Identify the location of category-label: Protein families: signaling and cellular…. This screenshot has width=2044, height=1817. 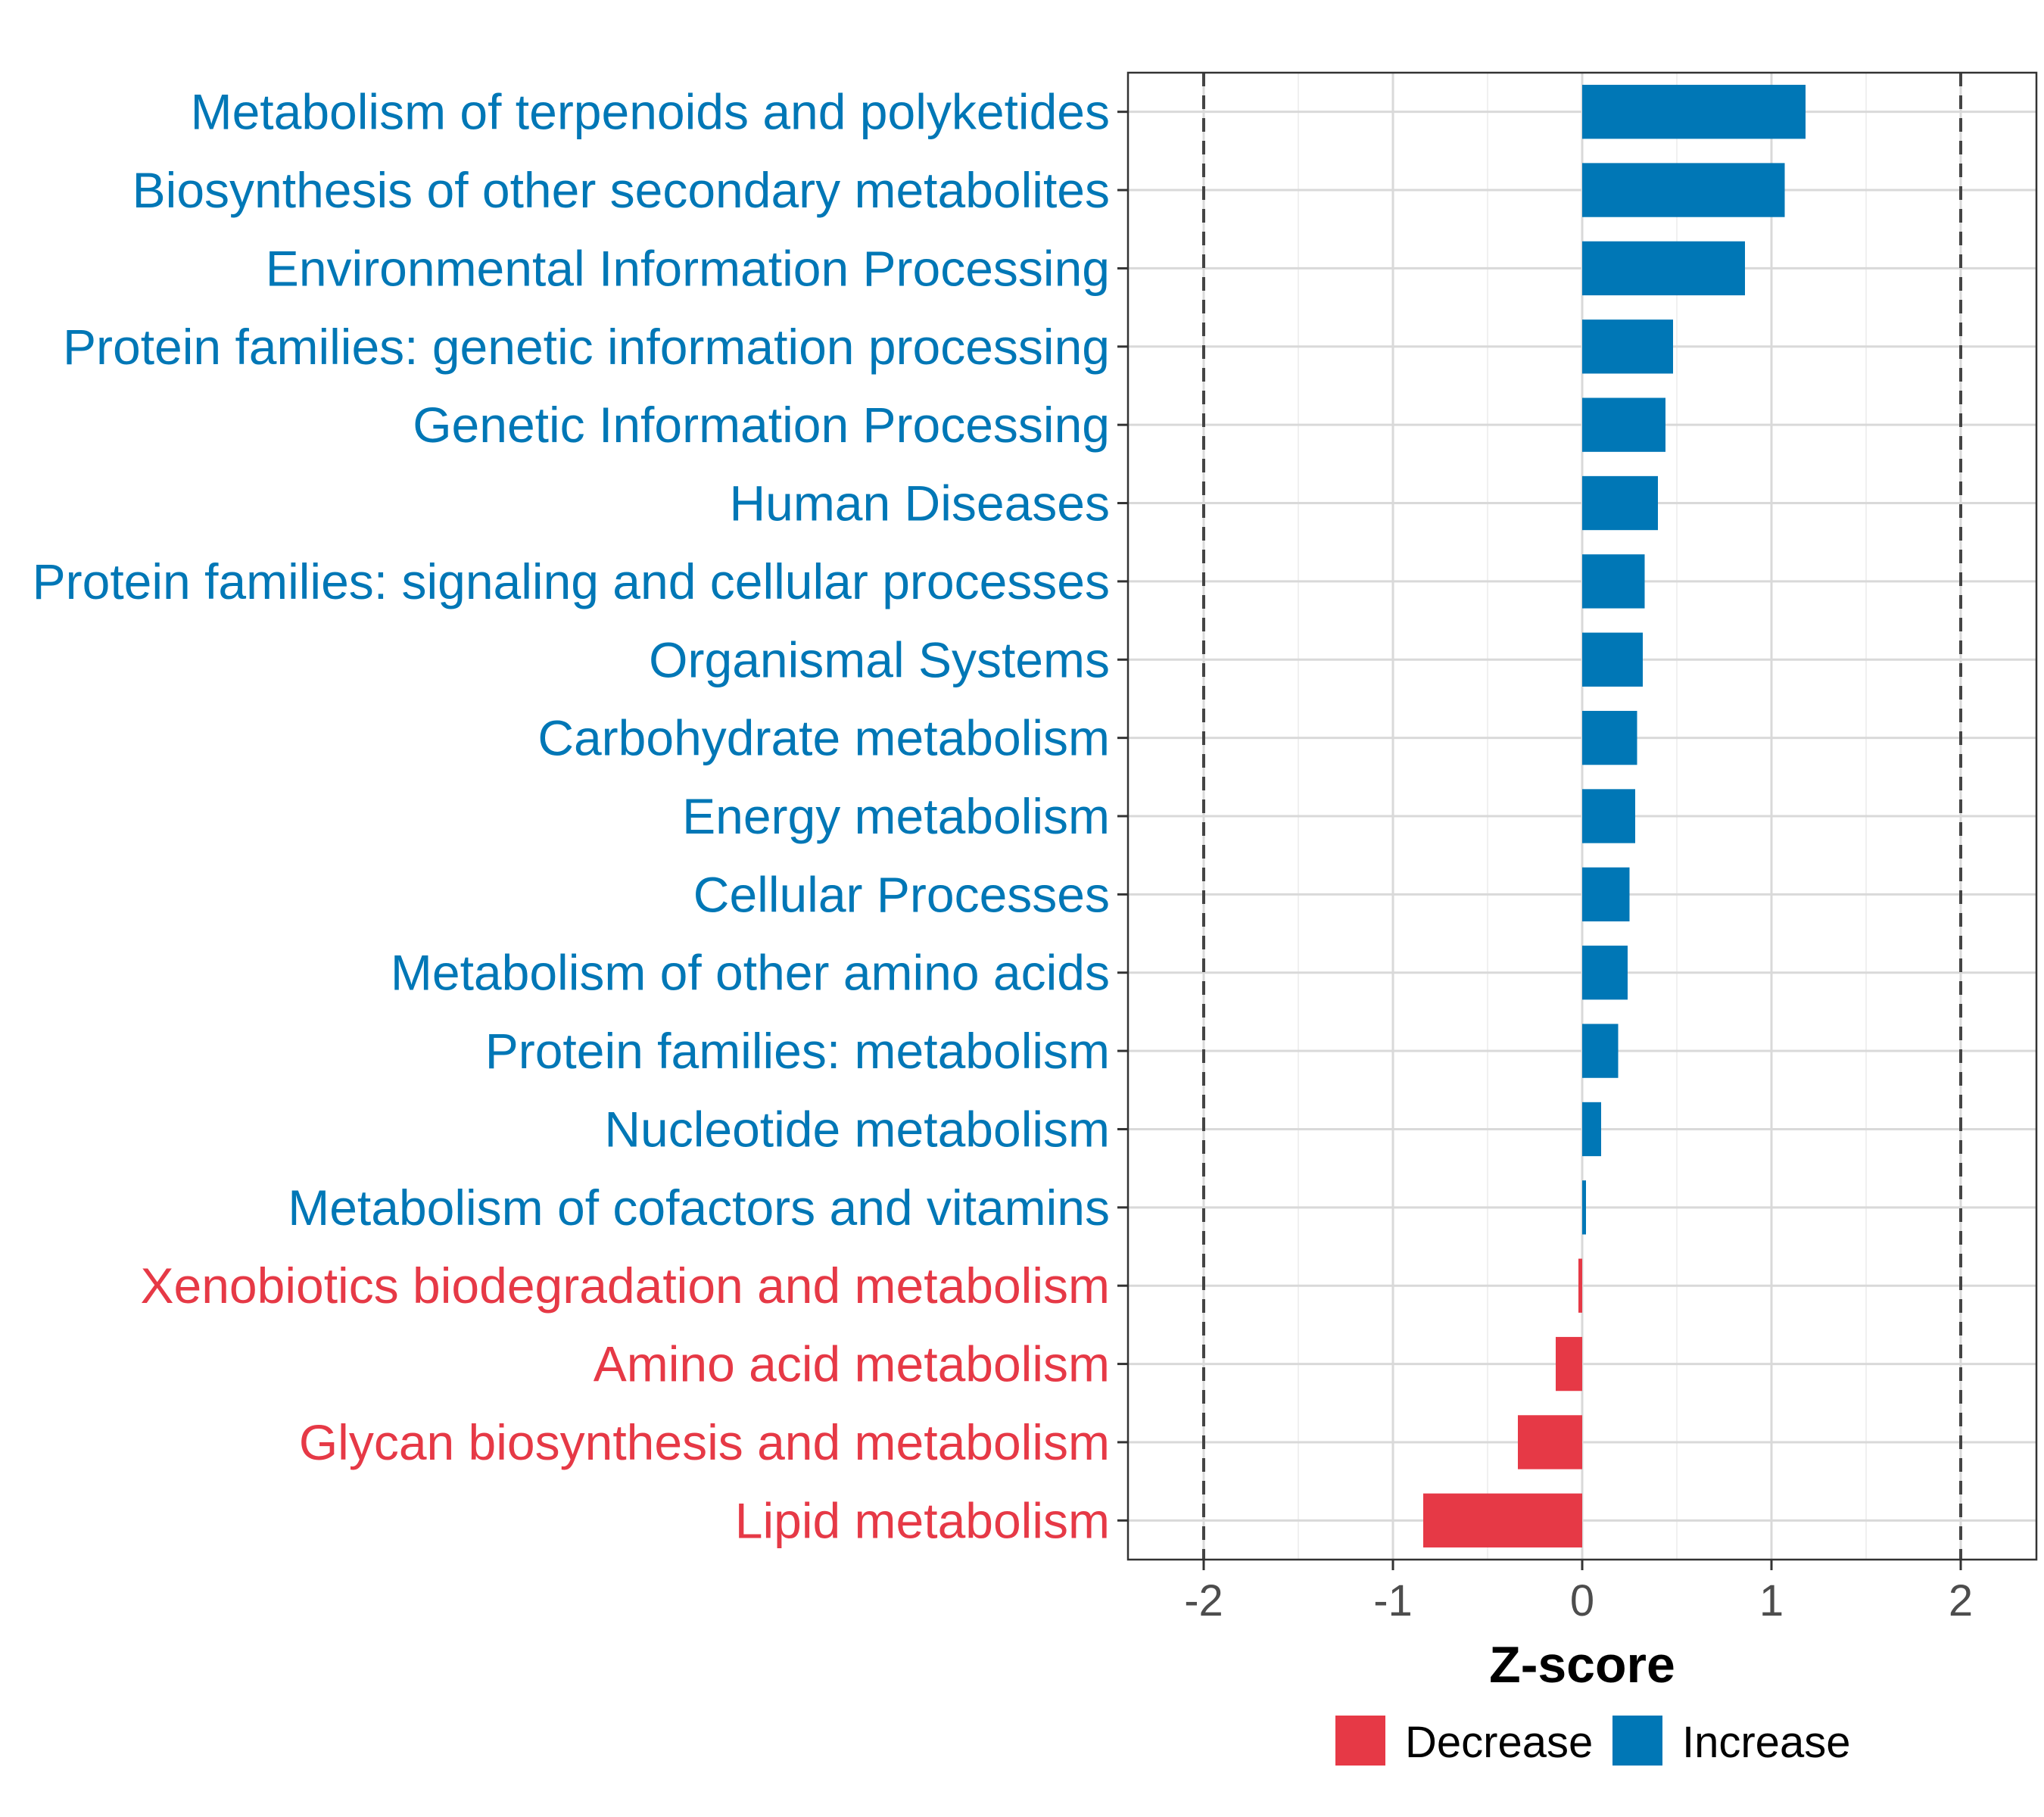
(571, 581).